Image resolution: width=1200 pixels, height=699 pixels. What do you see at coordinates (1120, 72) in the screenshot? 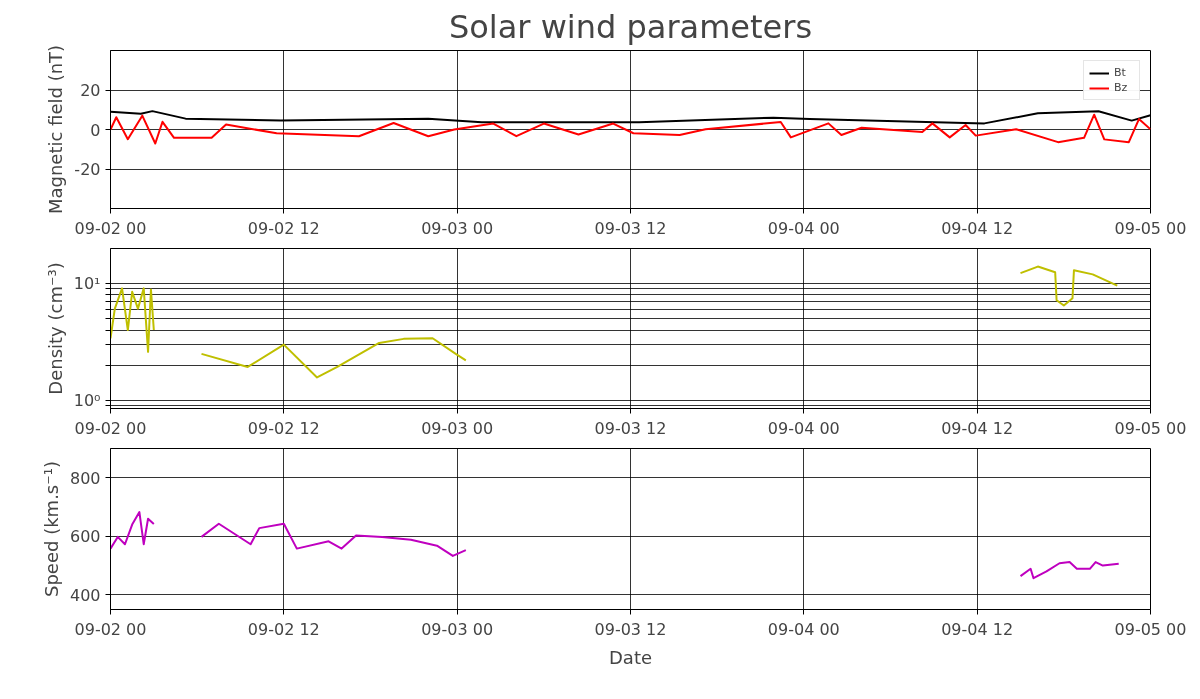
I see `legend-label: Bt` at bounding box center [1120, 72].